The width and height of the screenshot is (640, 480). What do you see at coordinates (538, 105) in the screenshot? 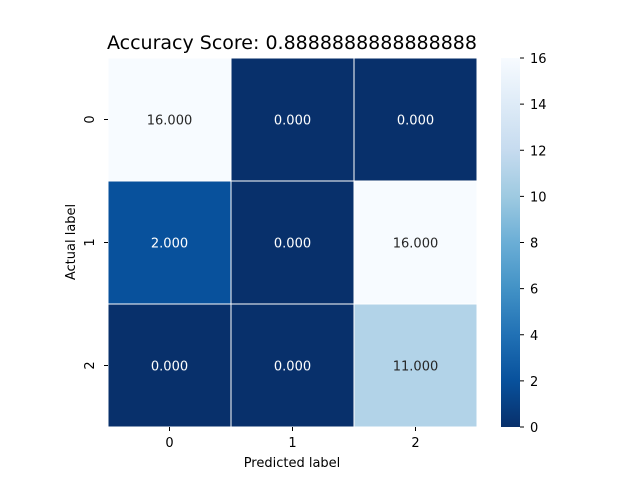
I see `colorbar-tick-label: 14` at bounding box center [538, 105].